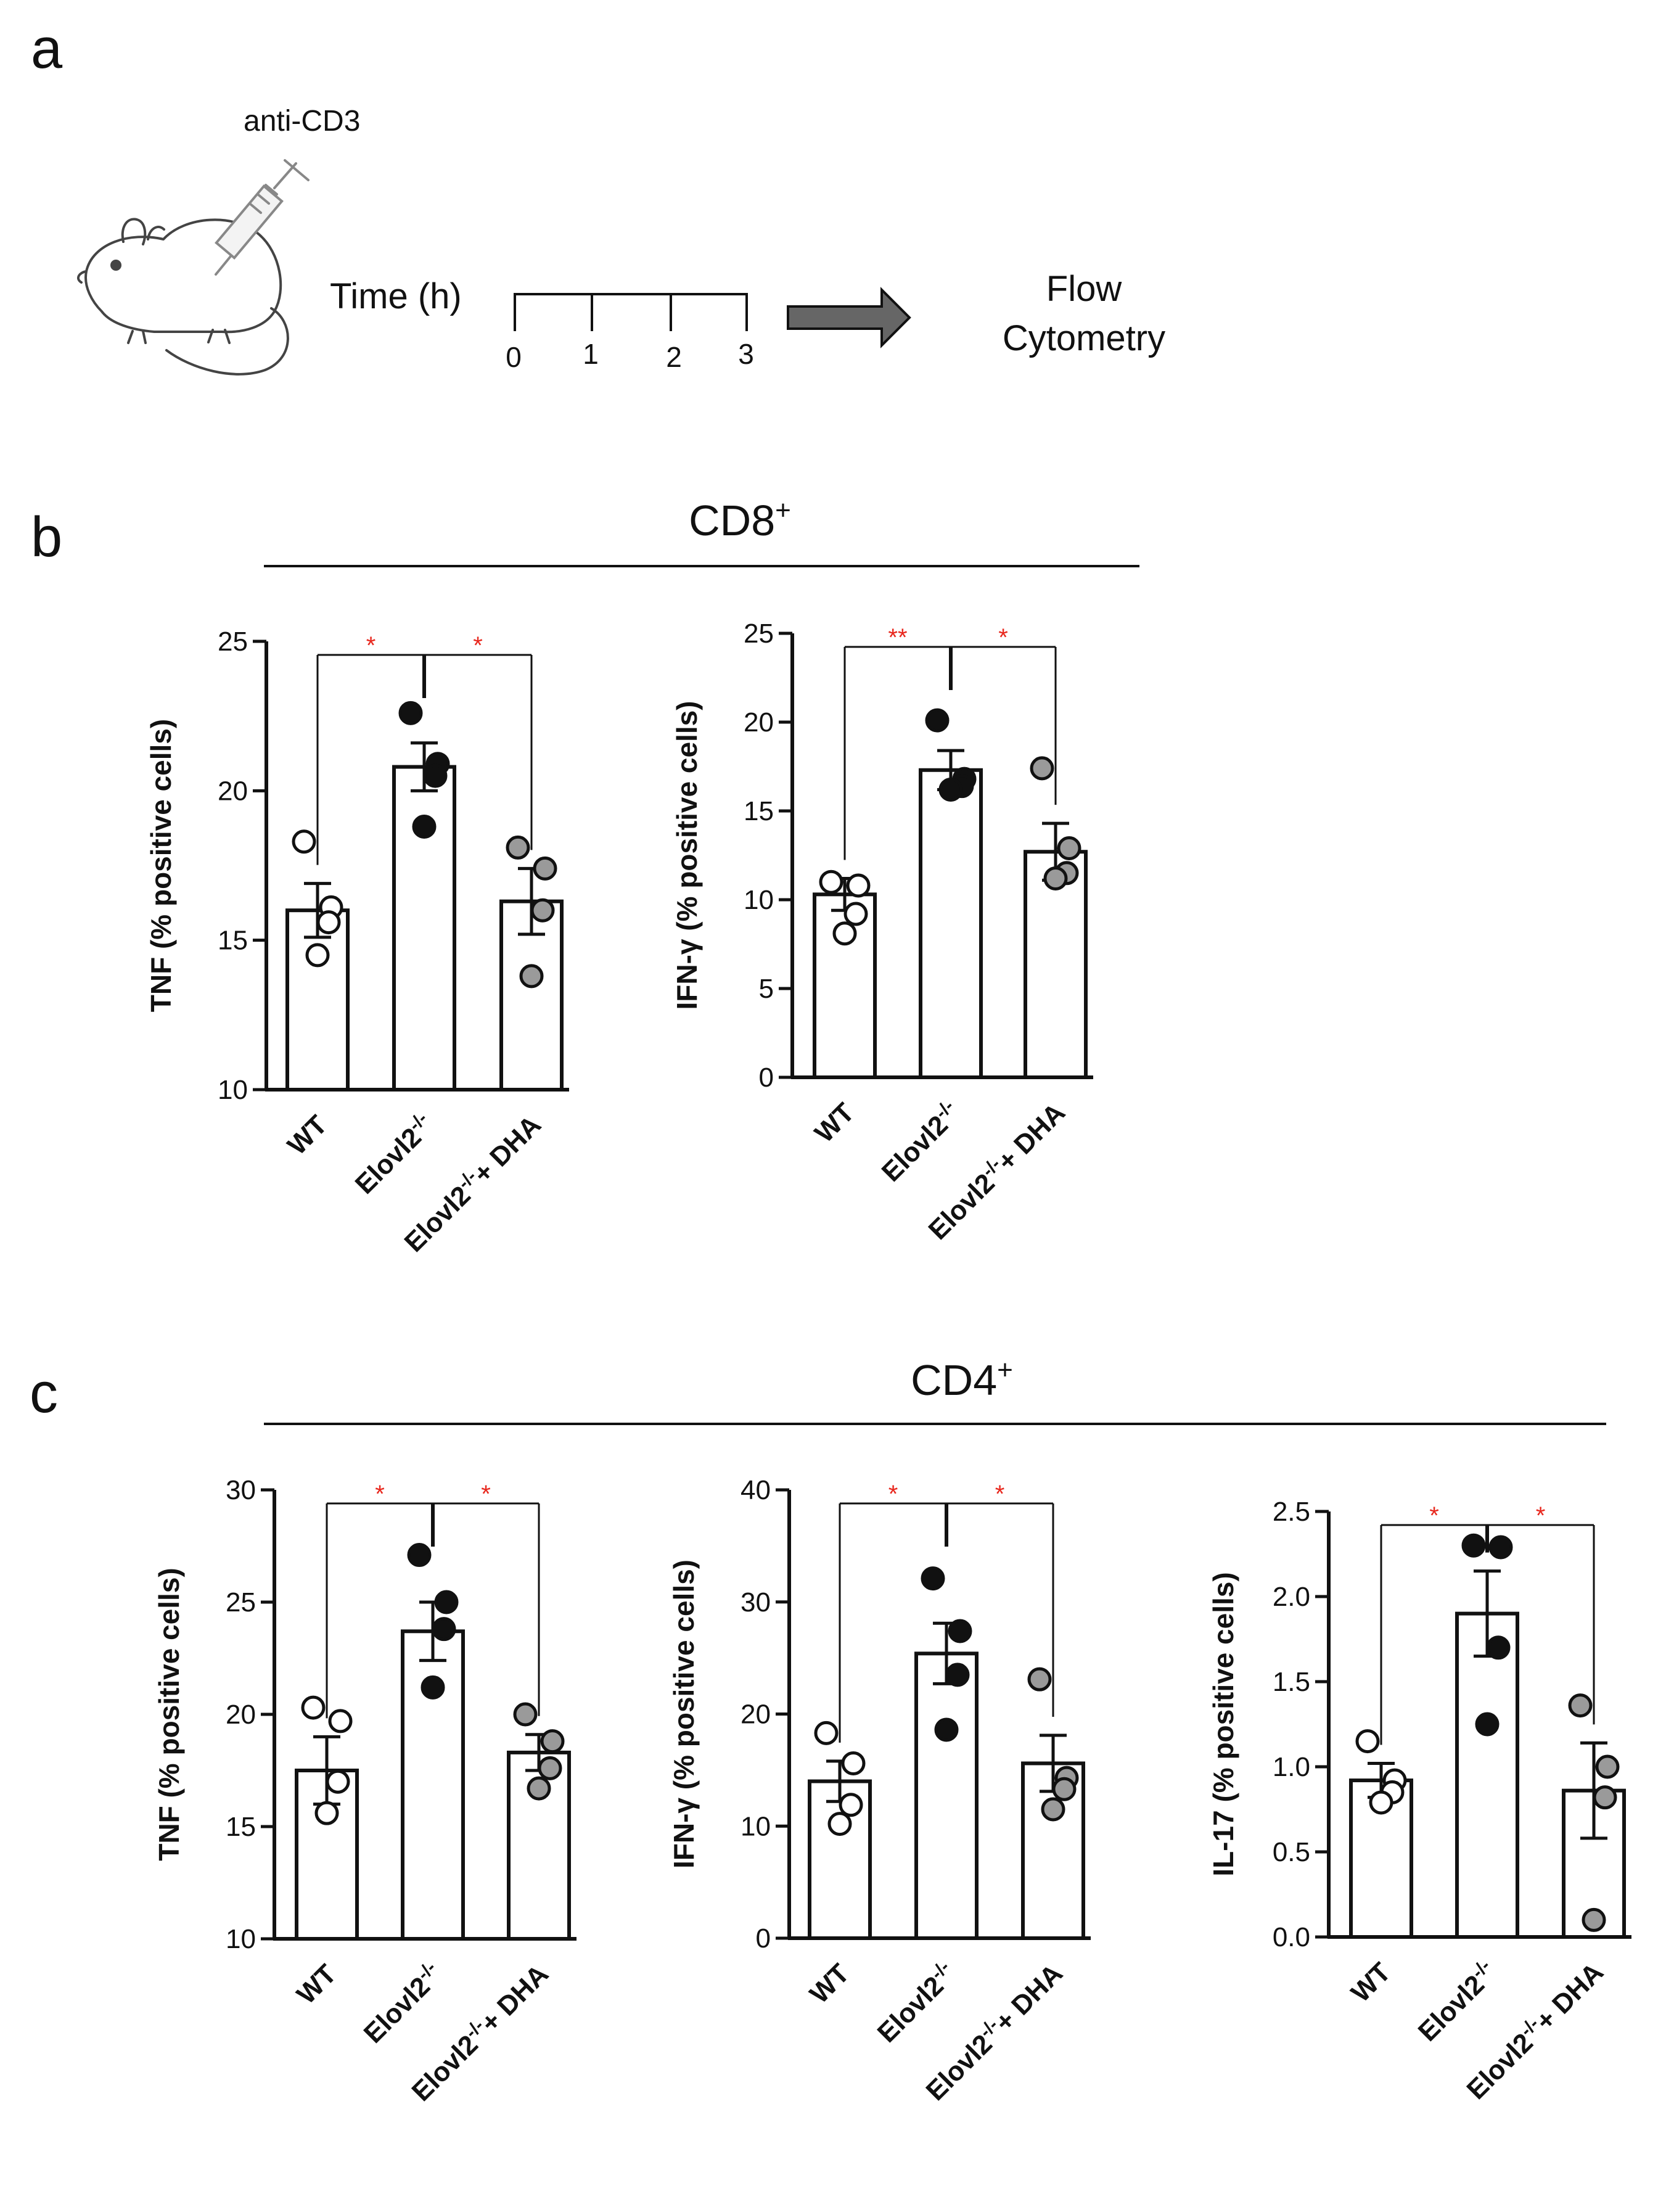 The image size is (1666, 2212). What do you see at coordinates (1291, 1512) in the screenshot?
I see `y-tick-label: 2.5` at bounding box center [1291, 1512].